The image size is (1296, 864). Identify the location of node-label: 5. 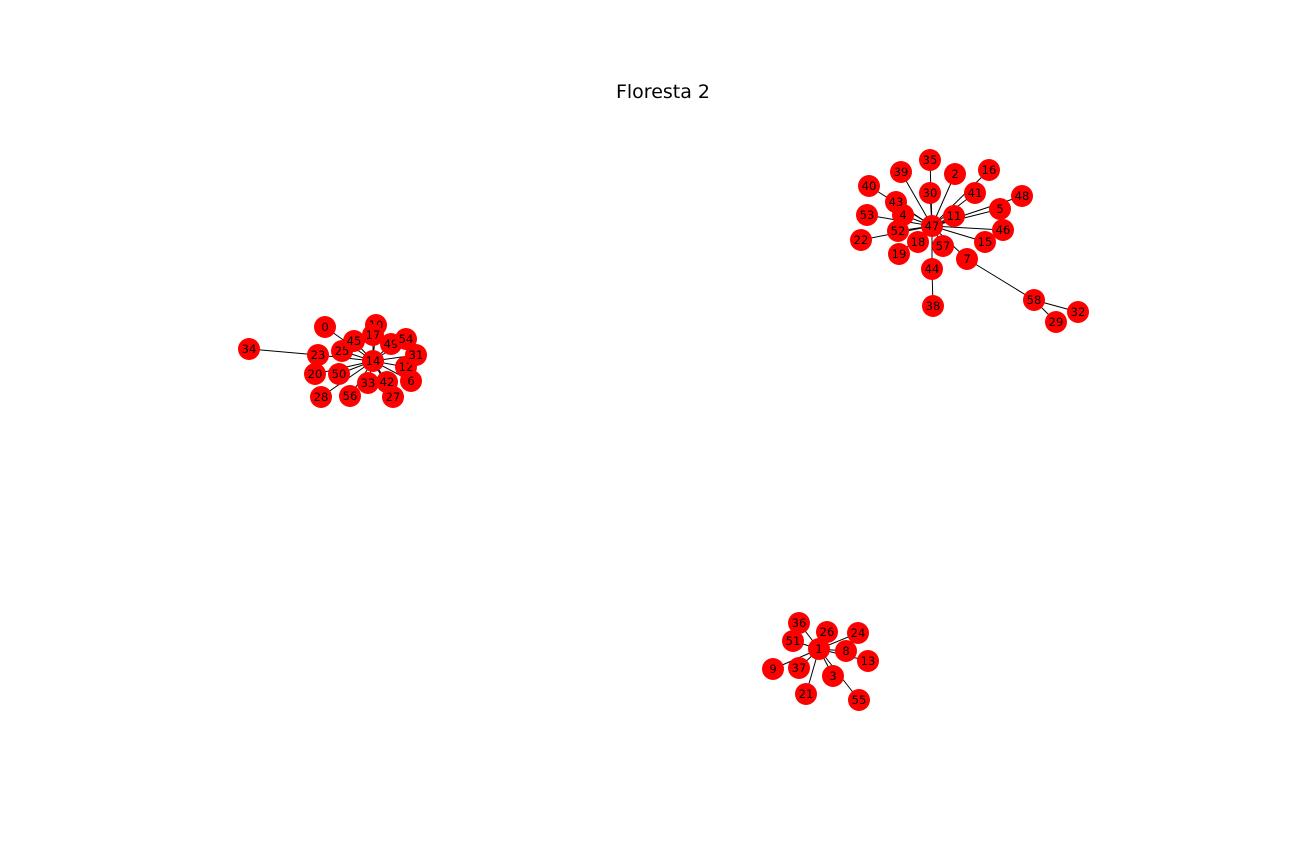
(999, 209).